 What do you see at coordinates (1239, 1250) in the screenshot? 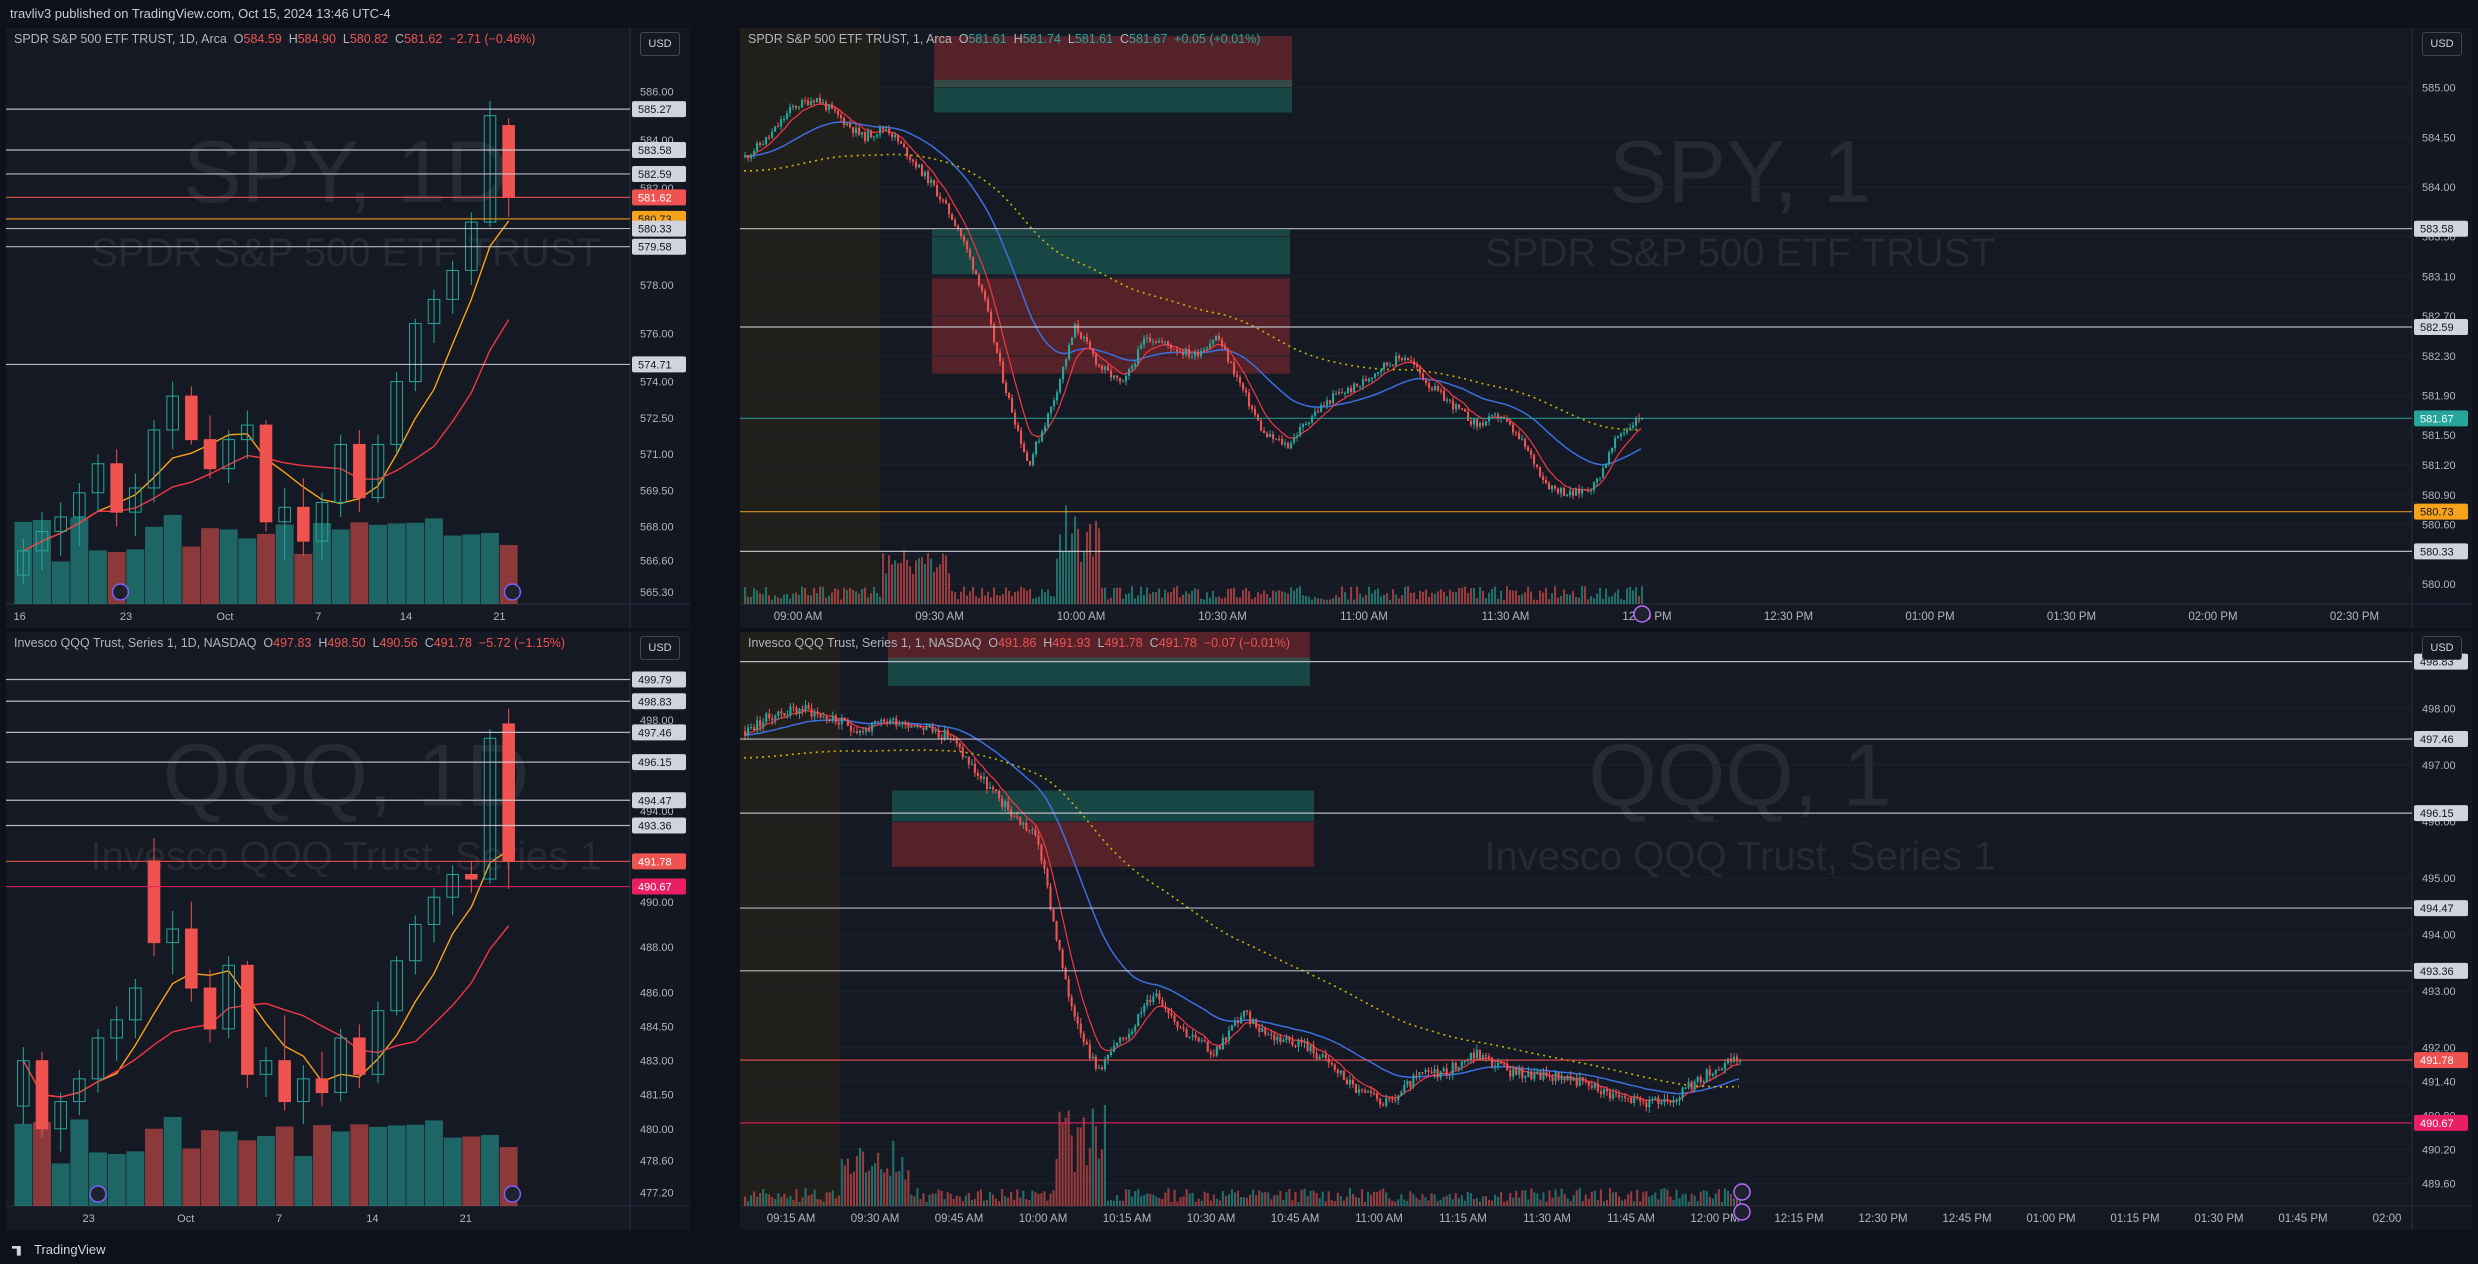
I see `footer-brand: TradingView` at bounding box center [1239, 1250].